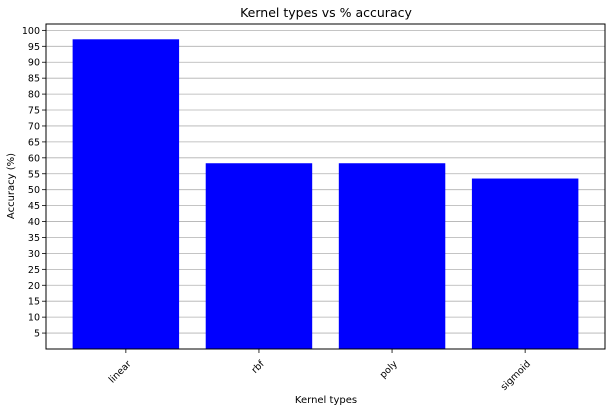 The image size is (612, 412). What do you see at coordinates (34, 158) in the screenshot?
I see `y-tick-label: 60` at bounding box center [34, 158].